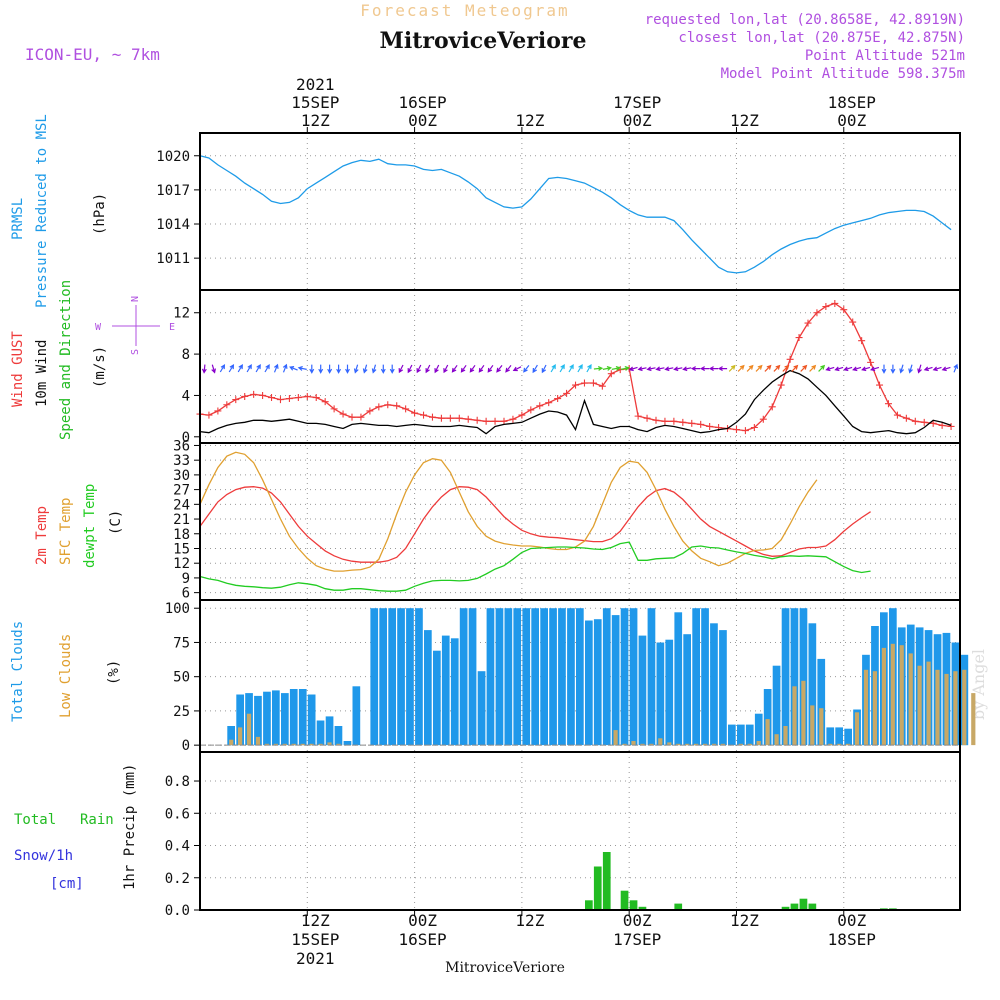  I want to click on series-line-sfc-temp, so click(508, 511).